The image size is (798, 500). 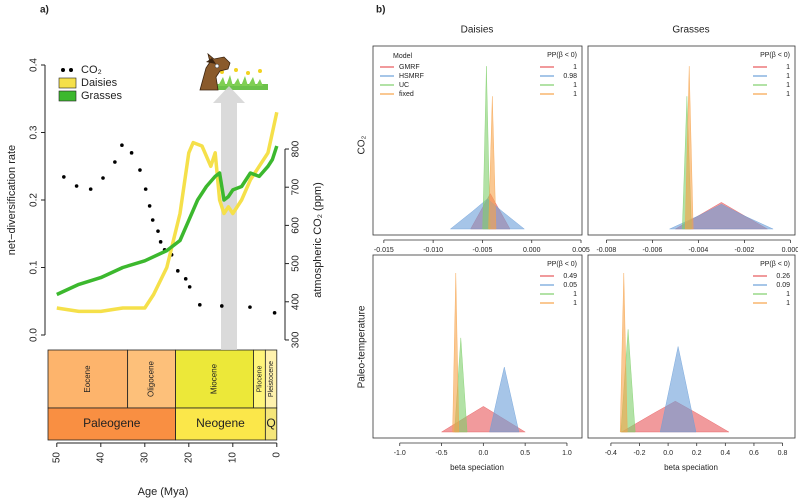 What do you see at coordinates (296, 148) in the screenshot?
I see `y2-tick-label: 800` at bounding box center [296, 148].